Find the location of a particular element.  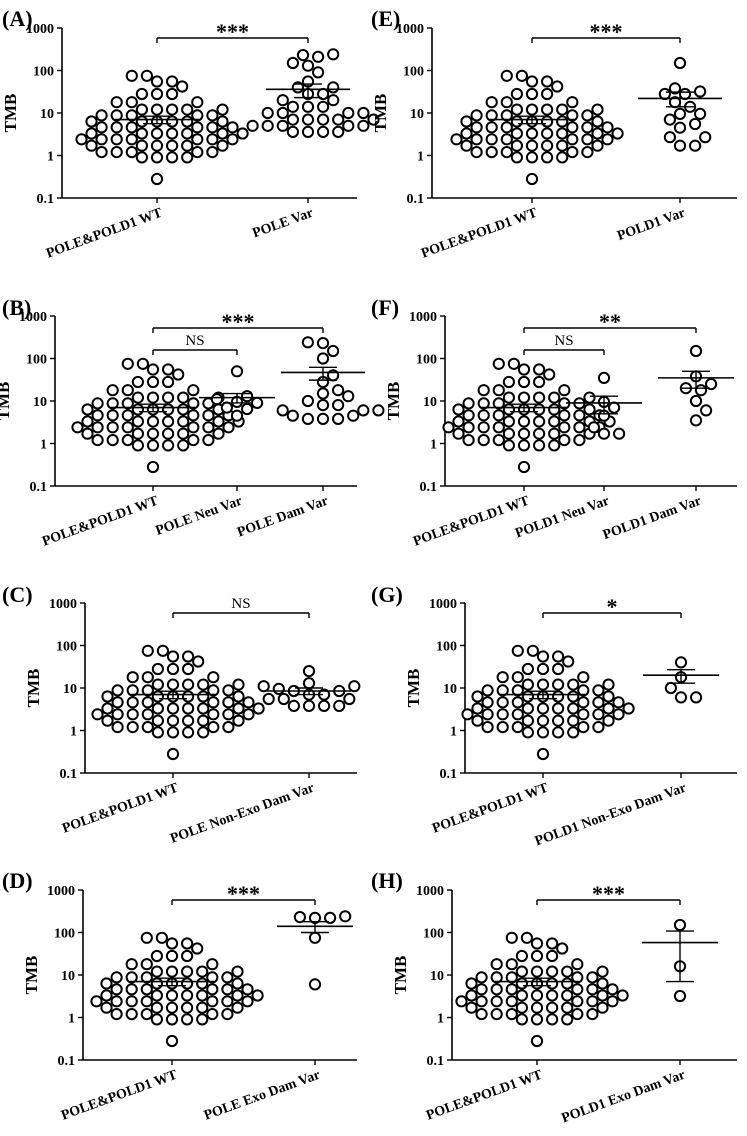

y-tick-label: 1 is located at coordinates (440, 1019).